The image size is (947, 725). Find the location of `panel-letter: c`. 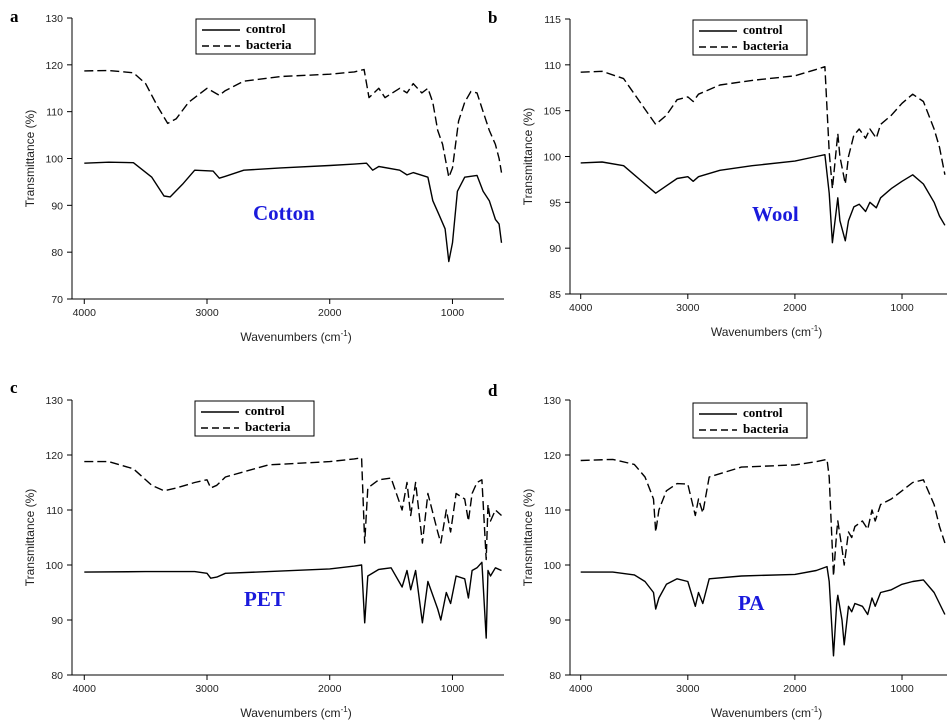

panel-letter: c is located at coordinates (14, 387).